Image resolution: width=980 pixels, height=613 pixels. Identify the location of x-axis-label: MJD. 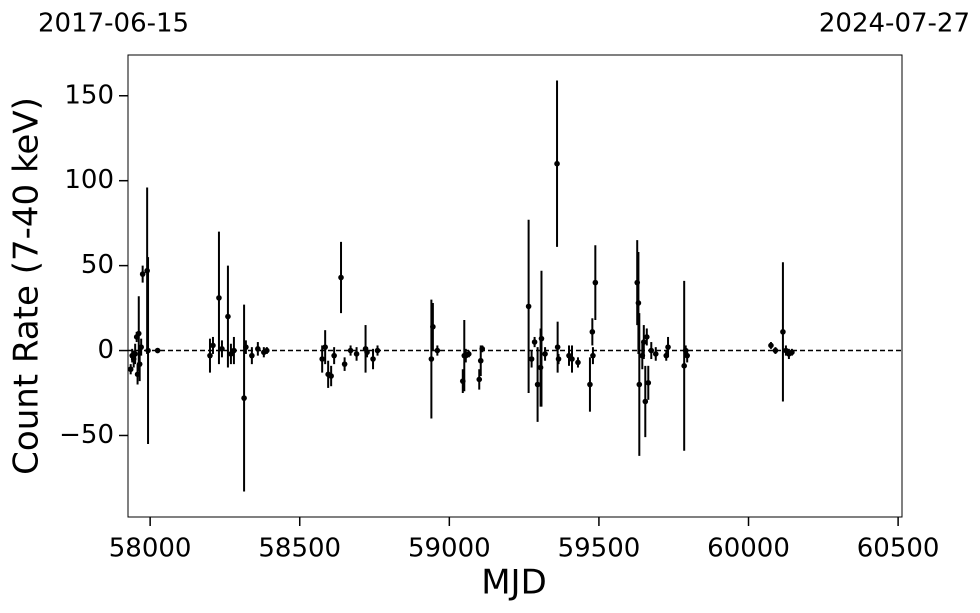
(514, 583).